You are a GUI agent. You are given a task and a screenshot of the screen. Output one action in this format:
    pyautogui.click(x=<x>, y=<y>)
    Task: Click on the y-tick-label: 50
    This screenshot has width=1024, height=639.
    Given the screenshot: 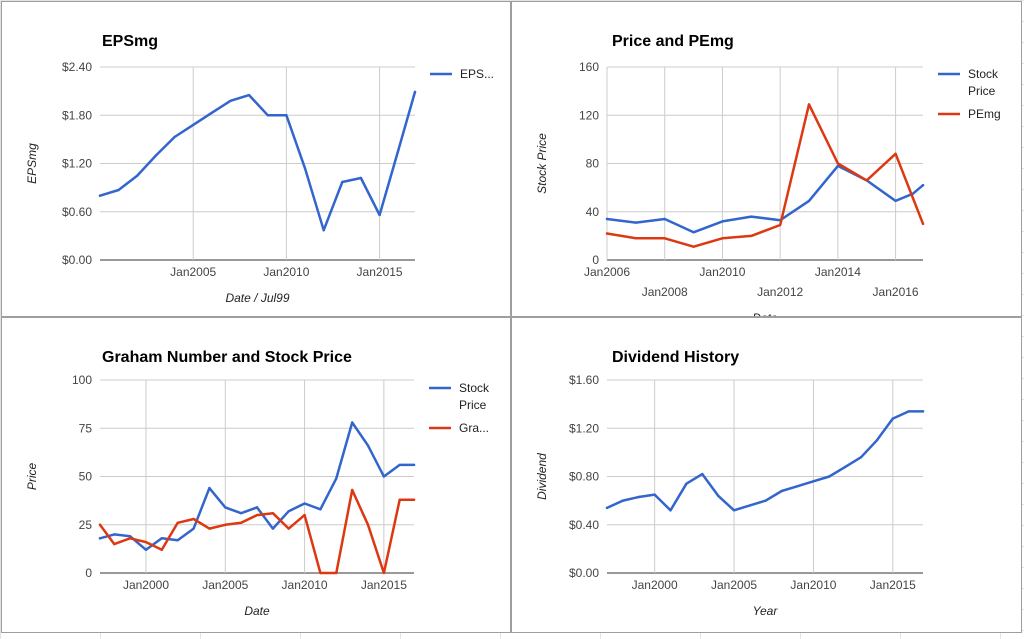 What is the action you would take?
    pyautogui.click(x=86, y=477)
    